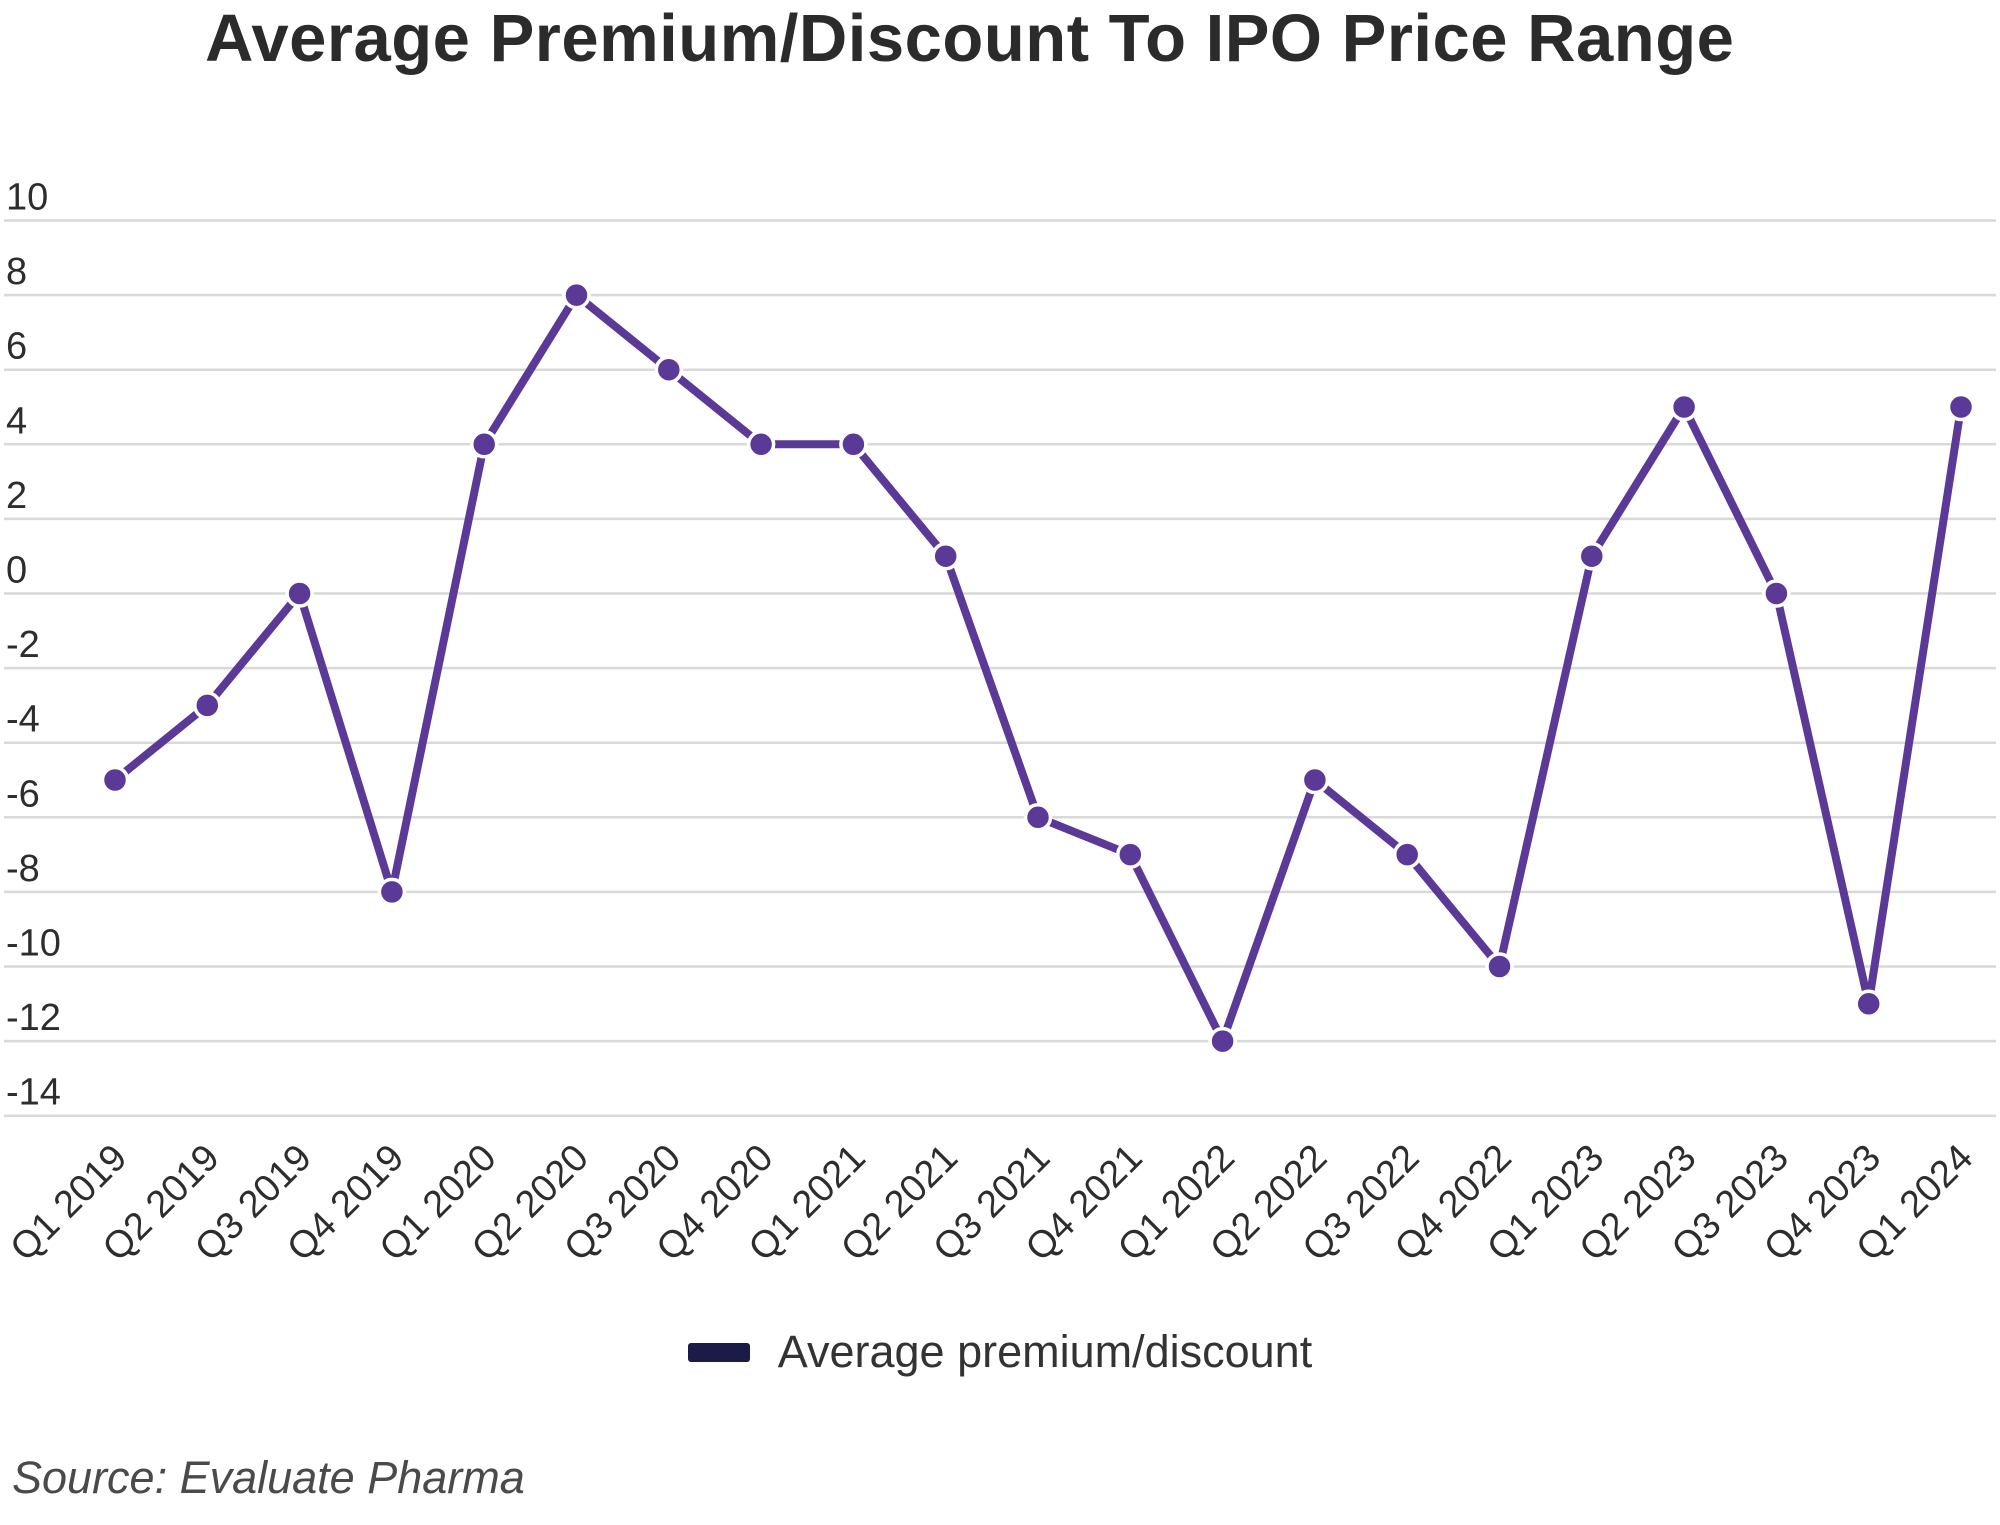 This screenshot has width=2000, height=1525. Describe the element at coordinates (23, 869) in the screenshot. I see `y-axis-tick-label: -8` at that location.